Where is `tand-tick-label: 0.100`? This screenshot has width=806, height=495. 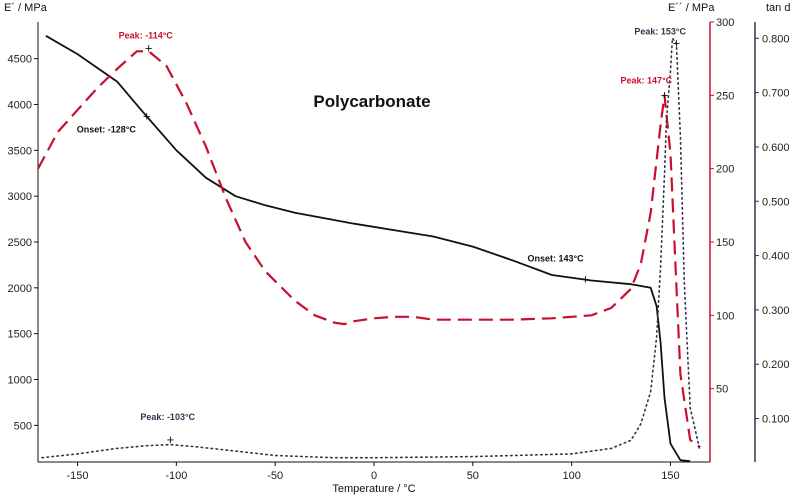 tand-tick-label: 0.100 is located at coordinates (776, 420).